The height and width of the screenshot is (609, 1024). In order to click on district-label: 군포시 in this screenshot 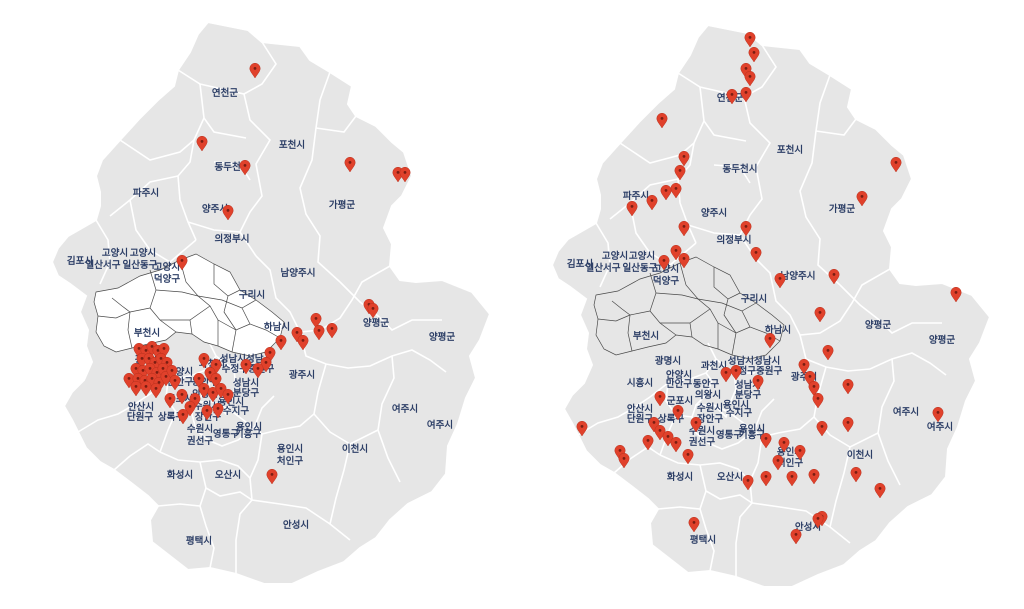, I will do `click(680, 401)`.